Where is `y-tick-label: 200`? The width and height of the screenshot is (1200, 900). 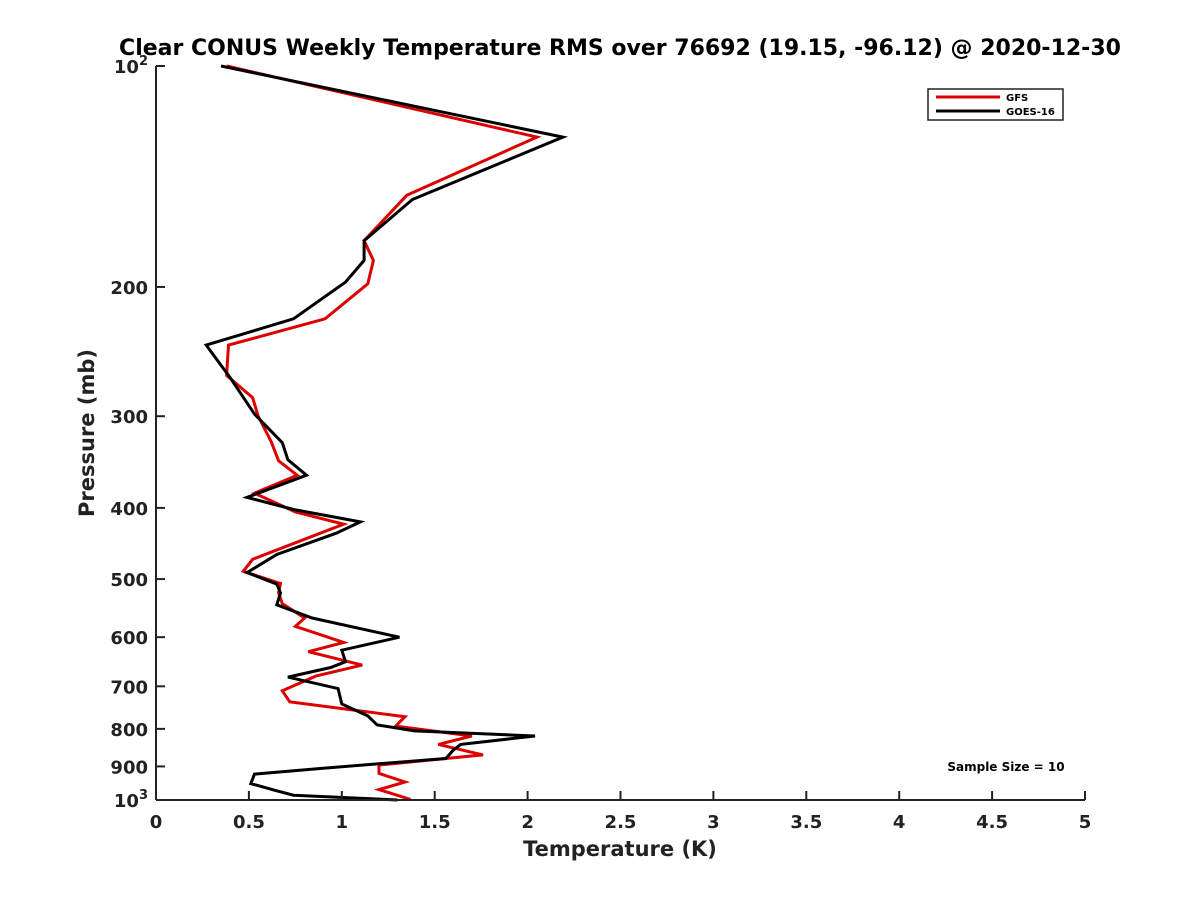
y-tick-label: 200 is located at coordinates (129, 288).